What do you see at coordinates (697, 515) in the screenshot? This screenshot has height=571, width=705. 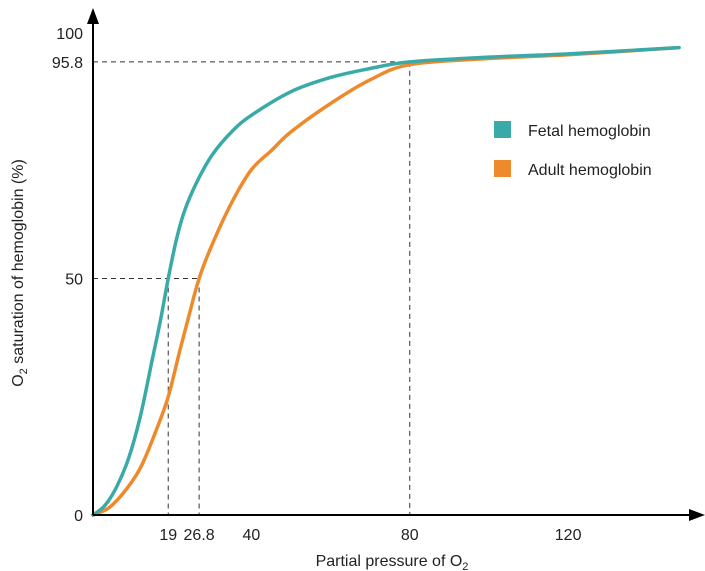 I see `x-axis-arrow` at bounding box center [697, 515].